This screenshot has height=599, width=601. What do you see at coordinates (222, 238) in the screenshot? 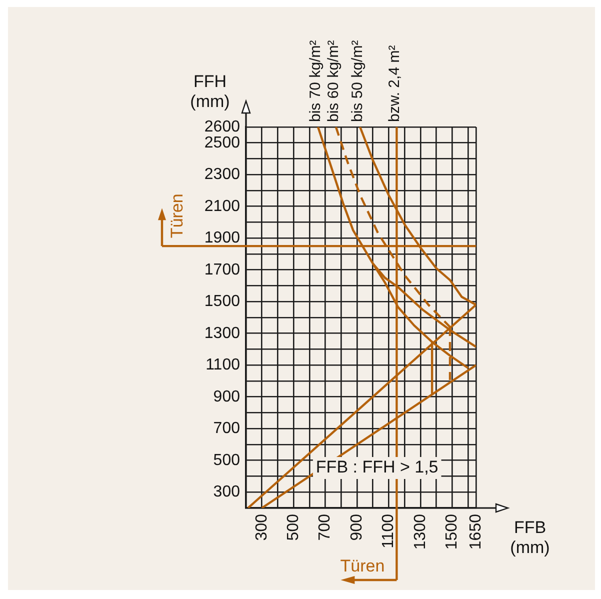
I see `y-tick-label: 1900` at bounding box center [222, 238].